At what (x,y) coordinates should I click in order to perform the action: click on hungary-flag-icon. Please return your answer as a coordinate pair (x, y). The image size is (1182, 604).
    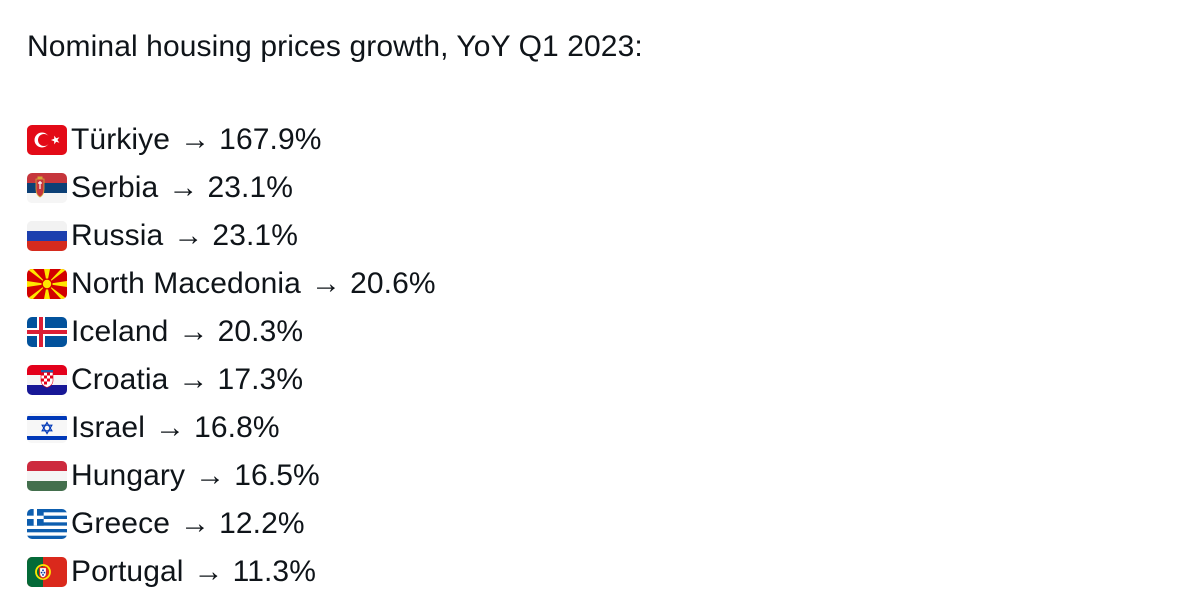
    Looking at the image, I should click on (47, 476).